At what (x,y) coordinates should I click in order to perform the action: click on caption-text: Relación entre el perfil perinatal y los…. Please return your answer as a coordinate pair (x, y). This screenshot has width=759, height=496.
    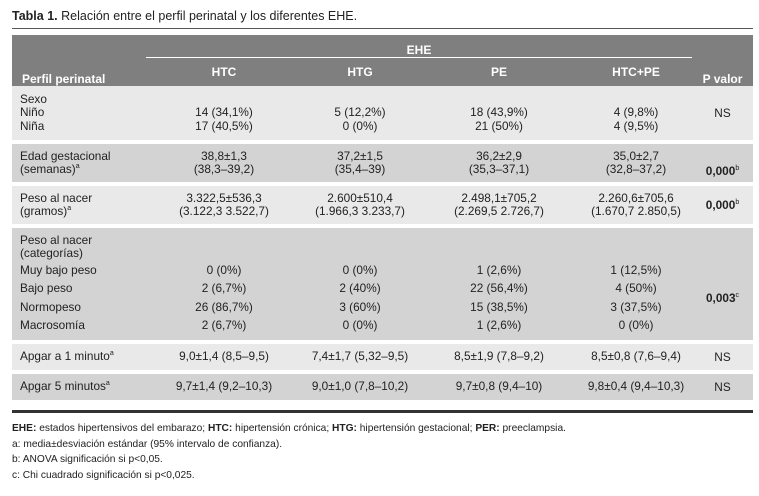
    Looking at the image, I should click on (209, 16).